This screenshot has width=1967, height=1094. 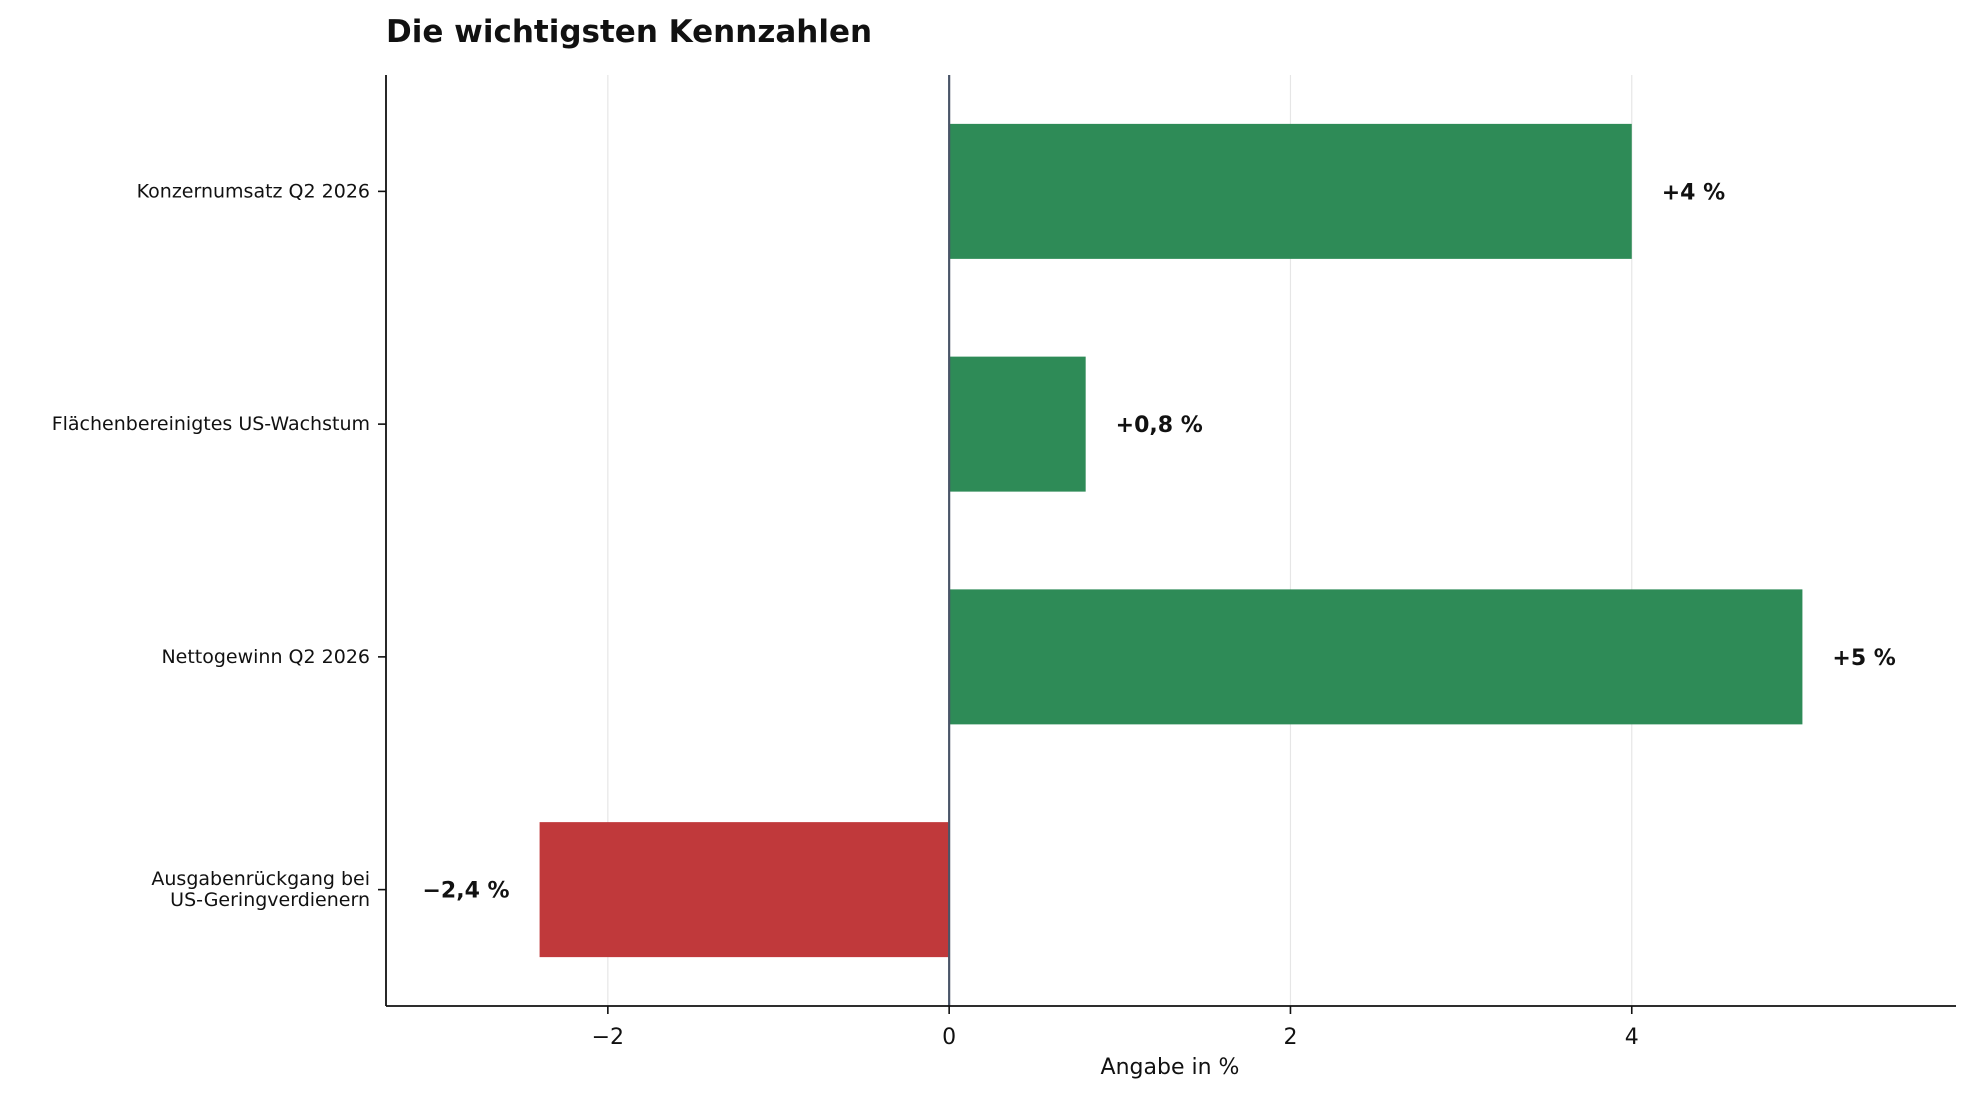 I want to click on x-axis-title: Angabe in %, so click(x=1170, y=1067).